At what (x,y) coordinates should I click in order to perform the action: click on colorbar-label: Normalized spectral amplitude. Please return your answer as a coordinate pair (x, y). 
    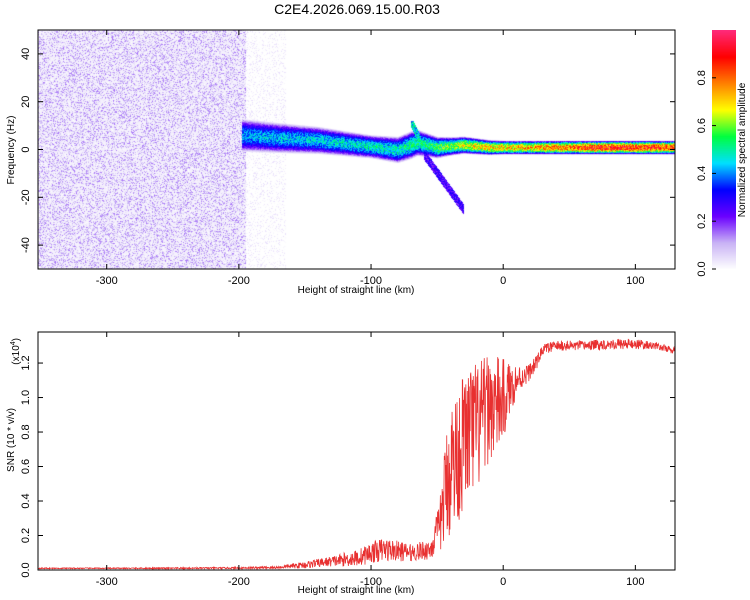
    Looking at the image, I should click on (742, 149).